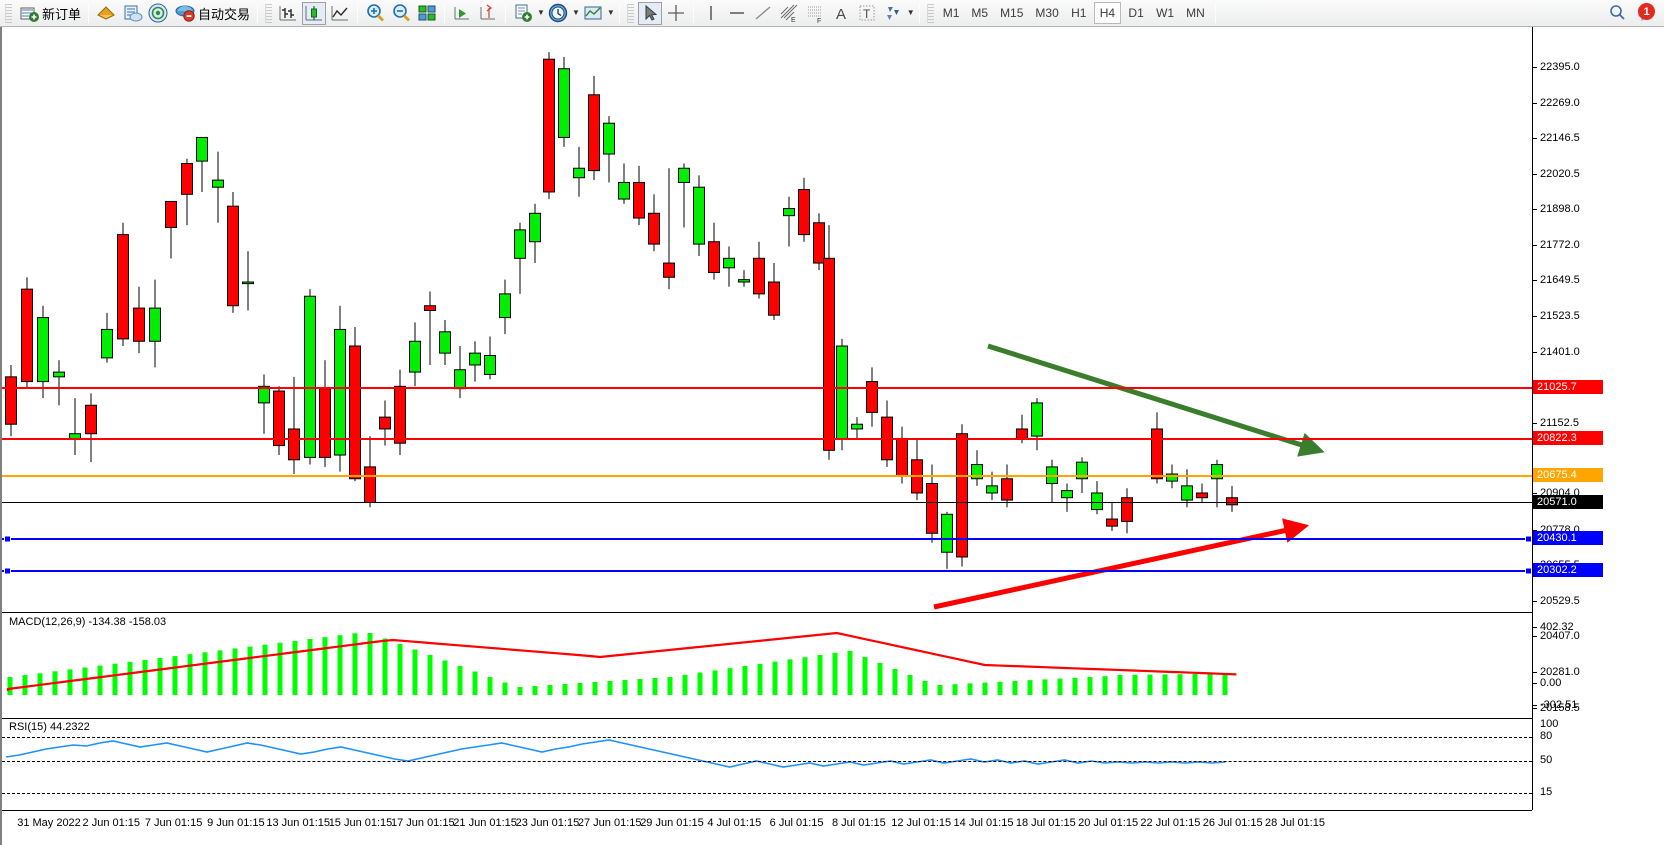 This screenshot has height=845, width=1664. What do you see at coordinates (621, 661) in the screenshot?
I see `macd-signal-line` at bounding box center [621, 661].